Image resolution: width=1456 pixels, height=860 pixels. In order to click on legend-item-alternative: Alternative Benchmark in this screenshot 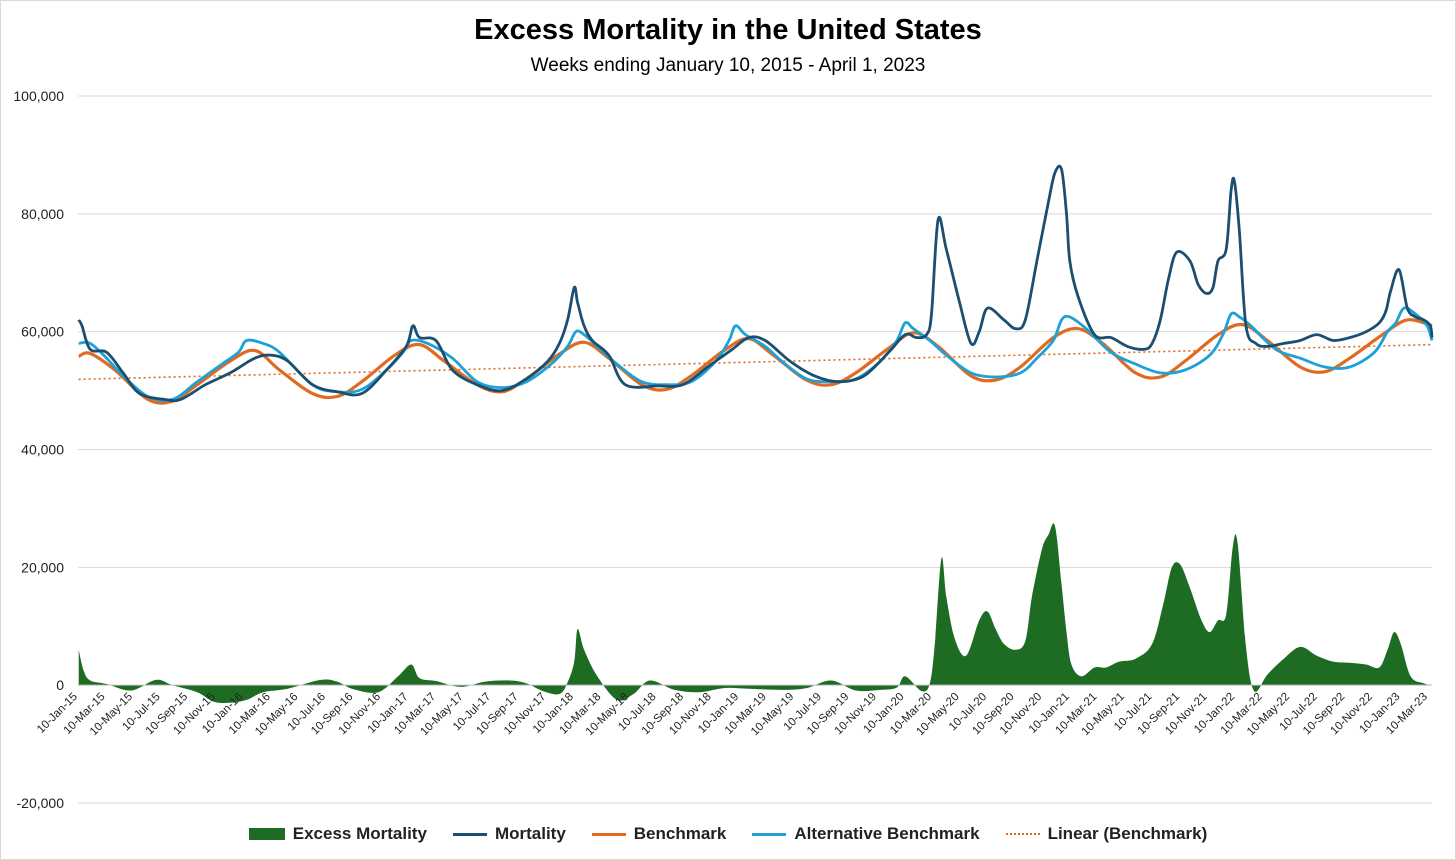, I will do `click(866, 834)`.